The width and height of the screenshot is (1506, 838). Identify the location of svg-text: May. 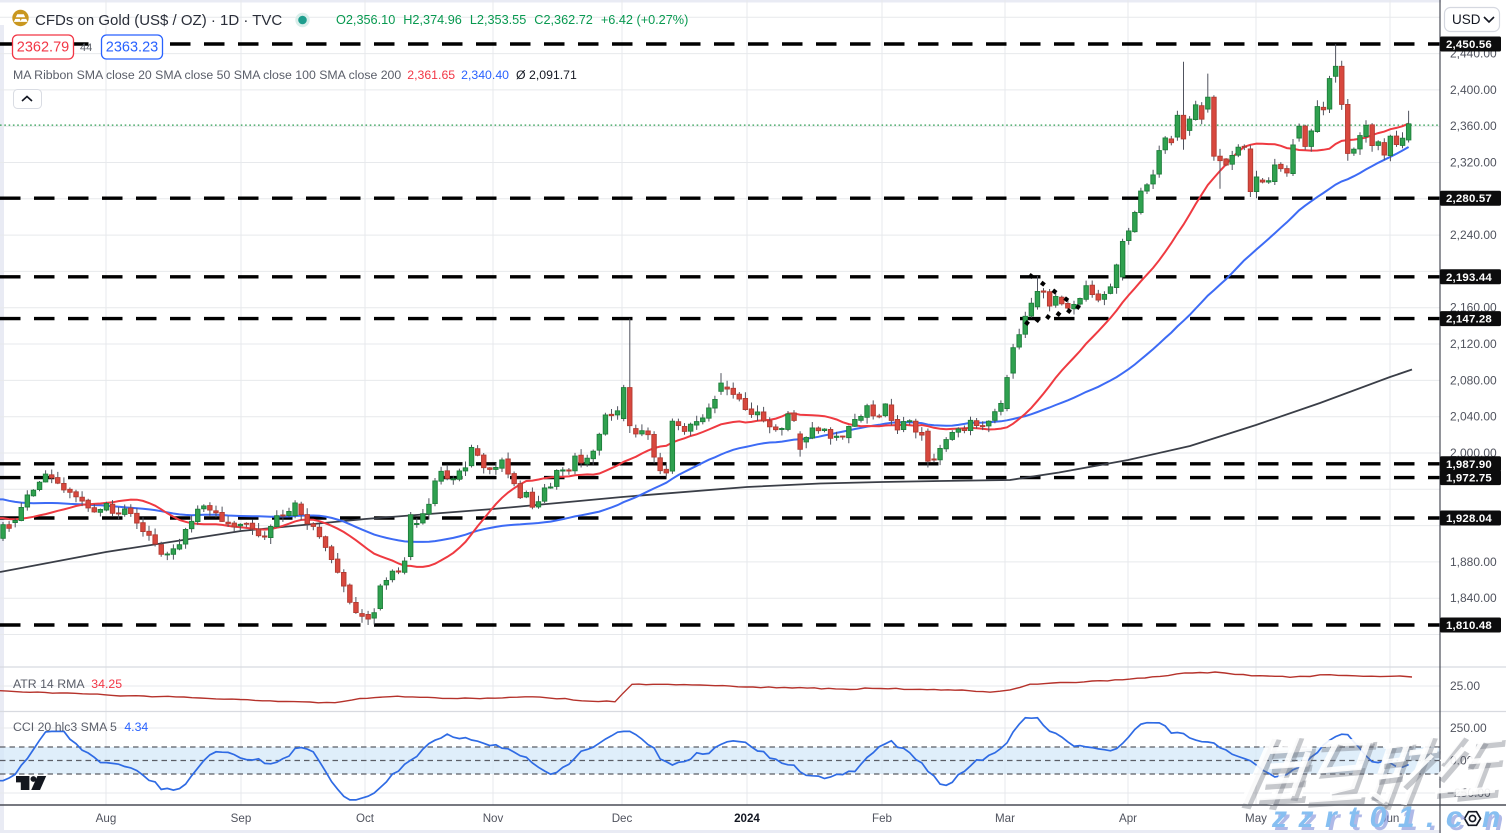
(1256, 818).